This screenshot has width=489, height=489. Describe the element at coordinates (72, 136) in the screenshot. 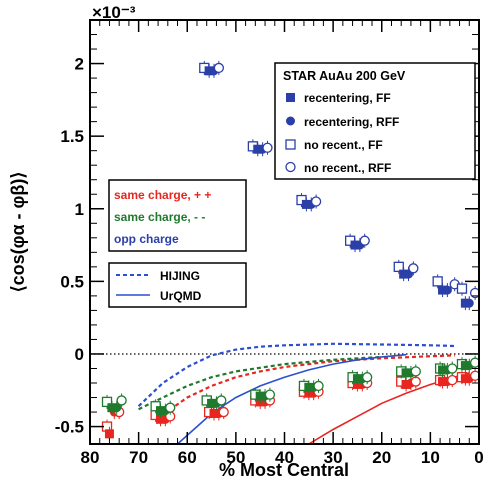

I see `y-tick-label-1.5: 1.5` at that location.